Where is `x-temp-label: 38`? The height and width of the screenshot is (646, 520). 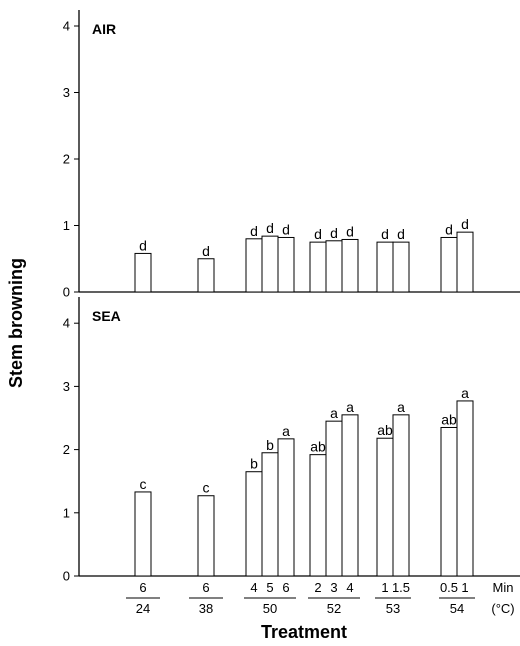
x-temp-label: 38 is located at coordinates (206, 608).